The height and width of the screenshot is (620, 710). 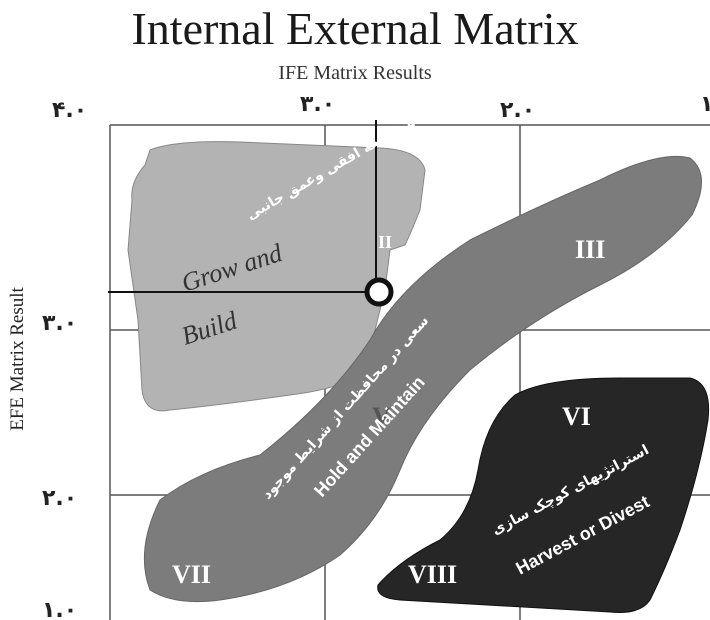 What do you see at coordinates (590, 249) in the screenshot?
I see `region-roman-iii: III` at bounding box center [590, 249].